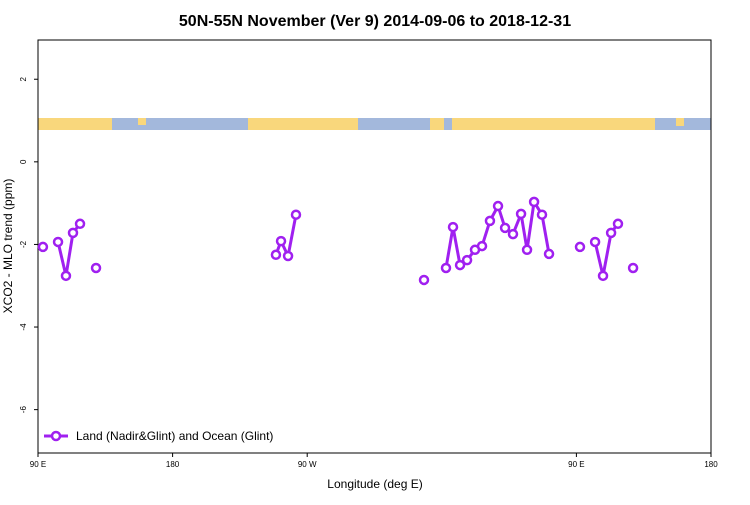 This screenshot has width=750, height=505. Describe the element at coordinates (23, 161) in the screenshot. I see `y-tick-label: 0` at that location.